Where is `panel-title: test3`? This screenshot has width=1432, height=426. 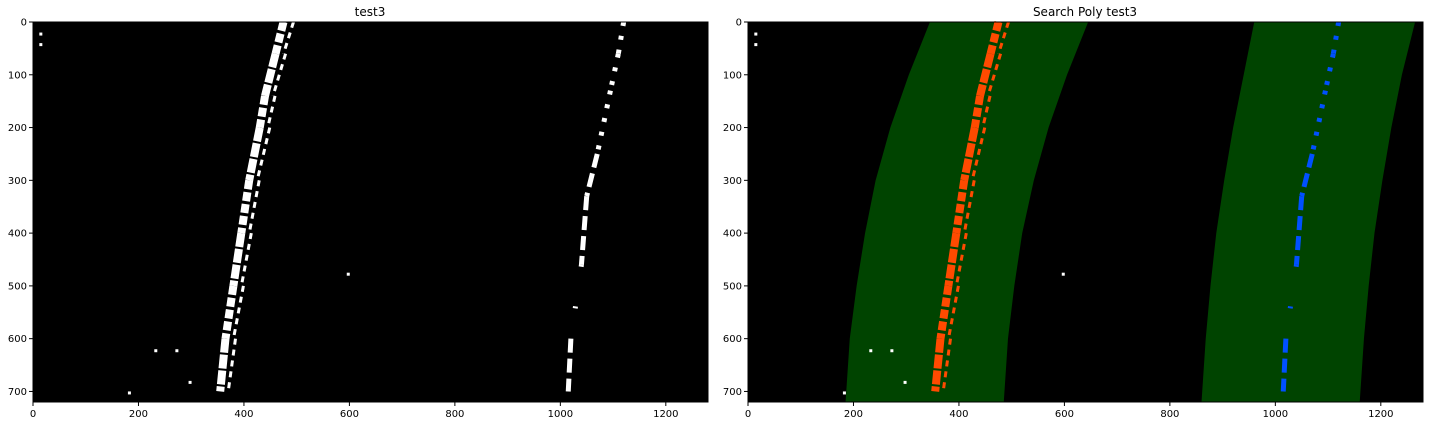 panel-title: test3 is located at coordinates (370, 12).